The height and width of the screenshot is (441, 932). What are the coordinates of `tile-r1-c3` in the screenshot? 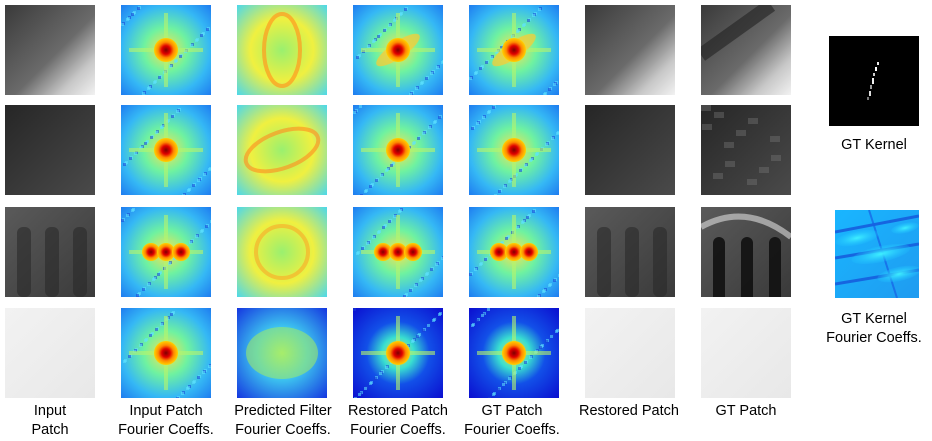 It's located at (282, 50).